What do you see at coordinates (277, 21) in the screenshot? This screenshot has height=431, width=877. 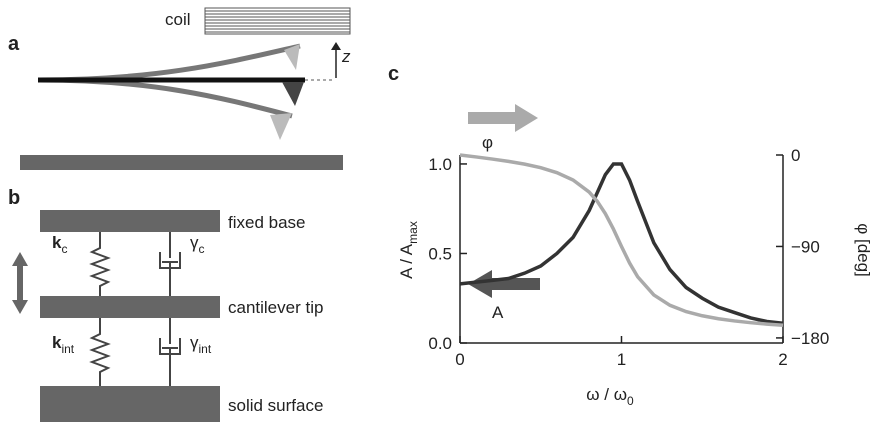 I see `coil` at bounding box center [277, 21].